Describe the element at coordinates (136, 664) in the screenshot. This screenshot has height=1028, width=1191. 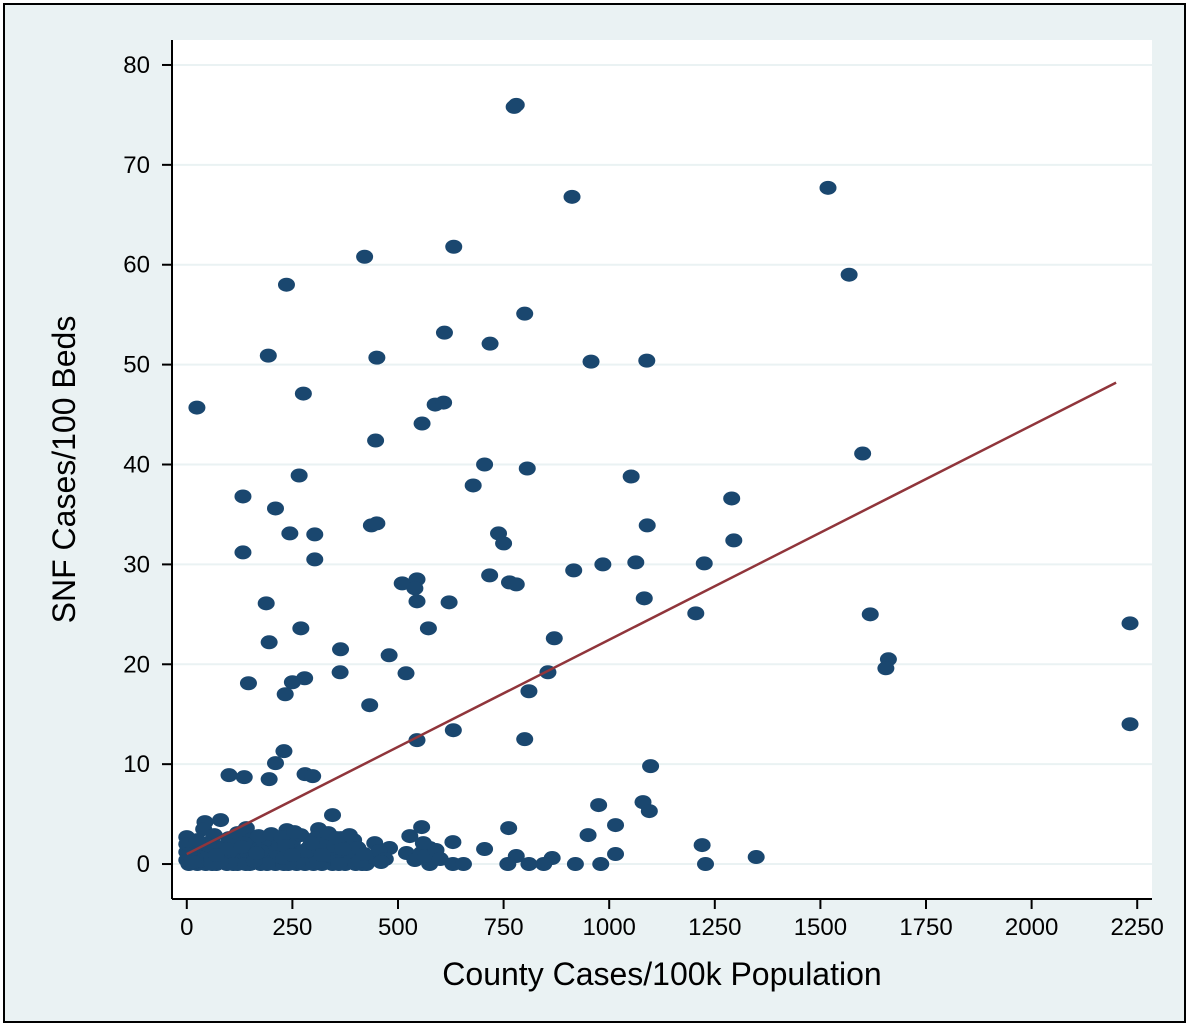
I see `y-tick-label: 20` at that location.